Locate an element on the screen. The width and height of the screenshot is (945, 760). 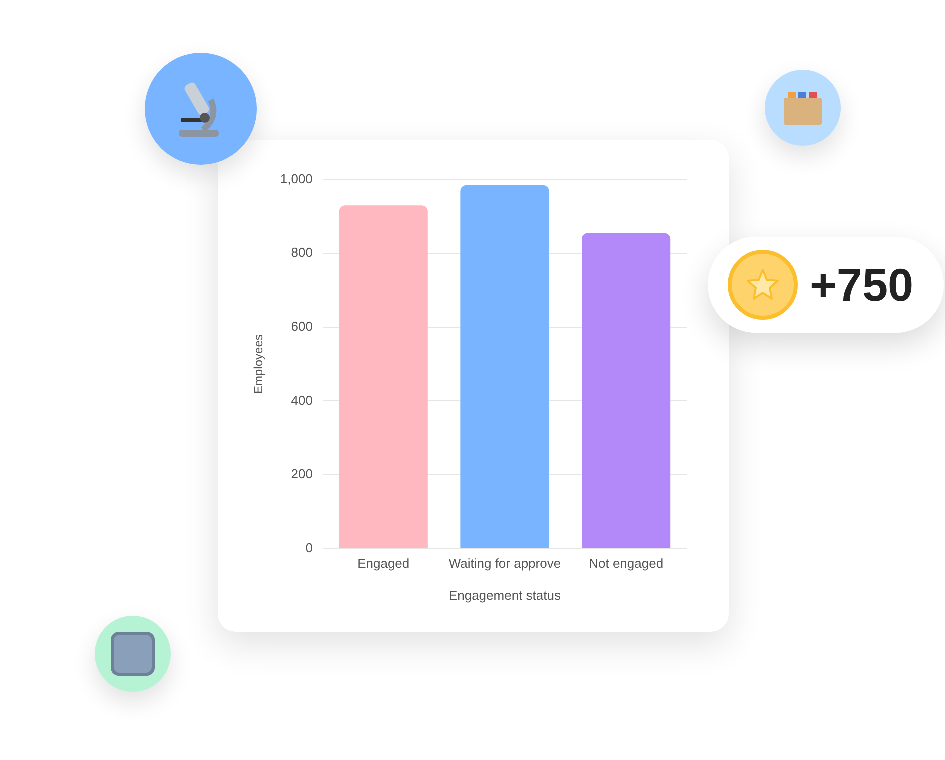
y-tick-label: 0 is located at coordinates (309, 548).